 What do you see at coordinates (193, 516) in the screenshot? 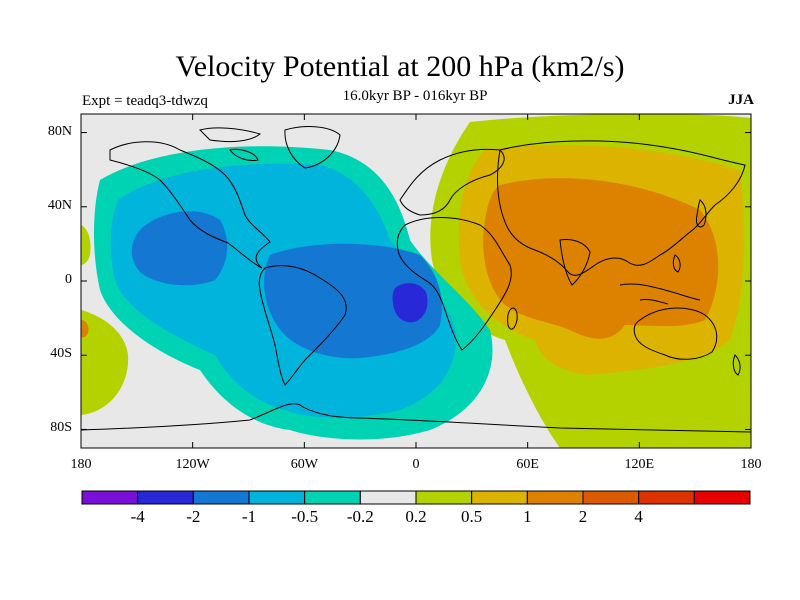
I see `colorbar-label: -2` at bounding box center [193, 516].